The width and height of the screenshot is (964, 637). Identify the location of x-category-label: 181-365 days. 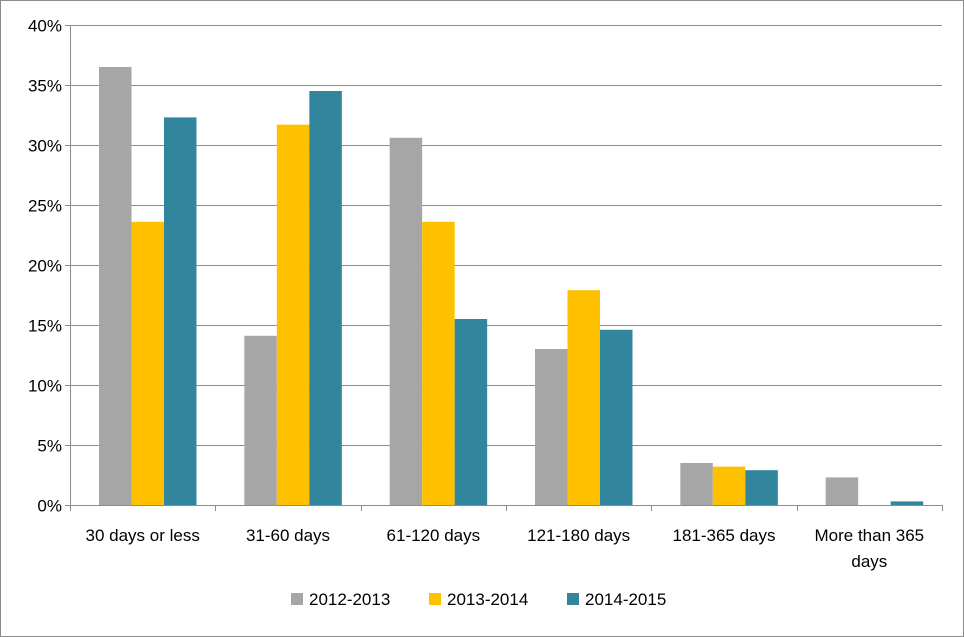
(723, 535).